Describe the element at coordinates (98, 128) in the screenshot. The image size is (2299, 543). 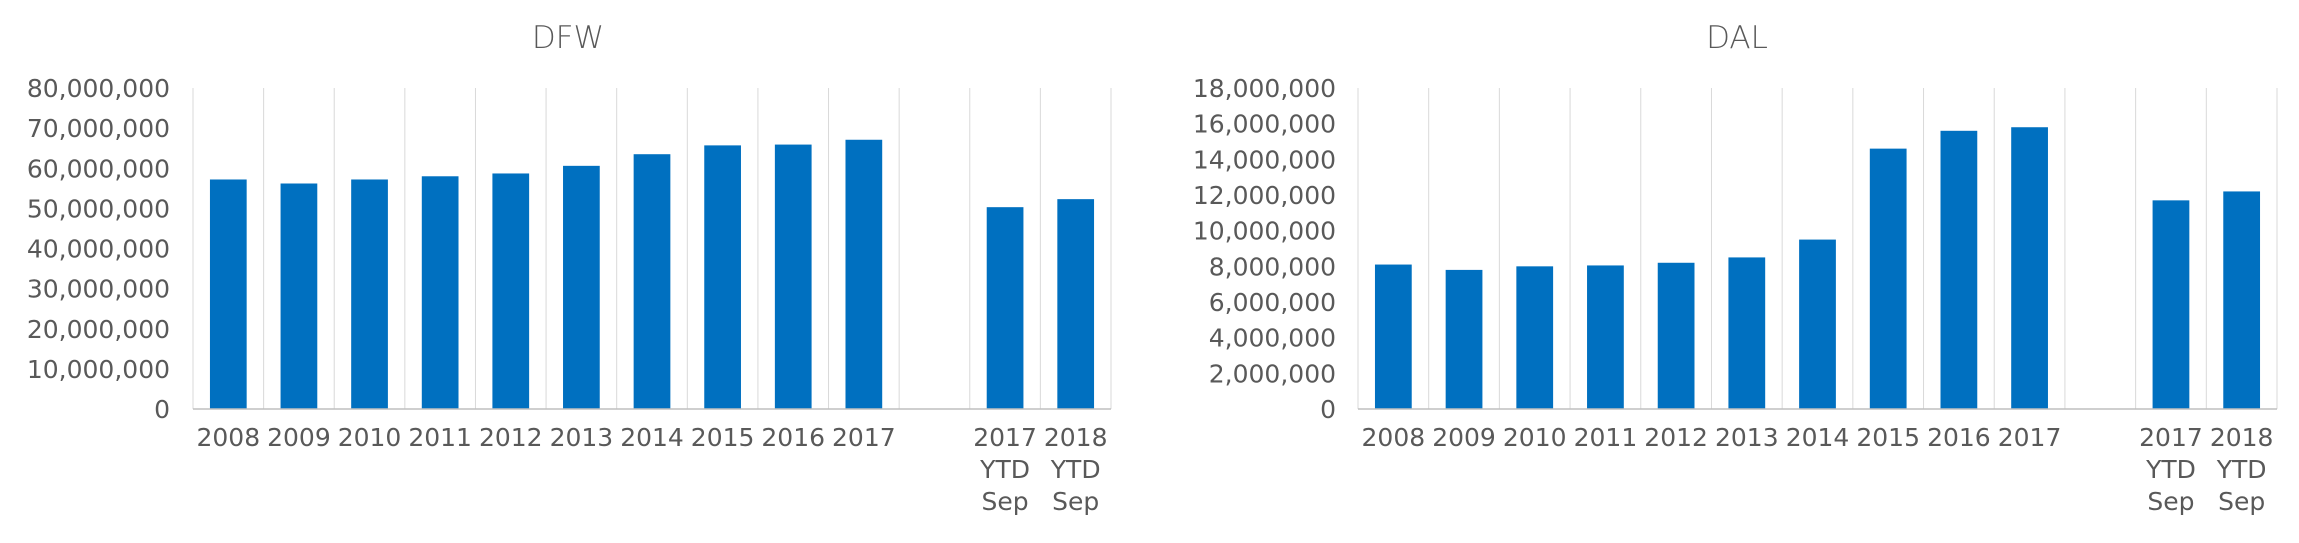
I see `y-tick-label: 70,000,000` at that location.